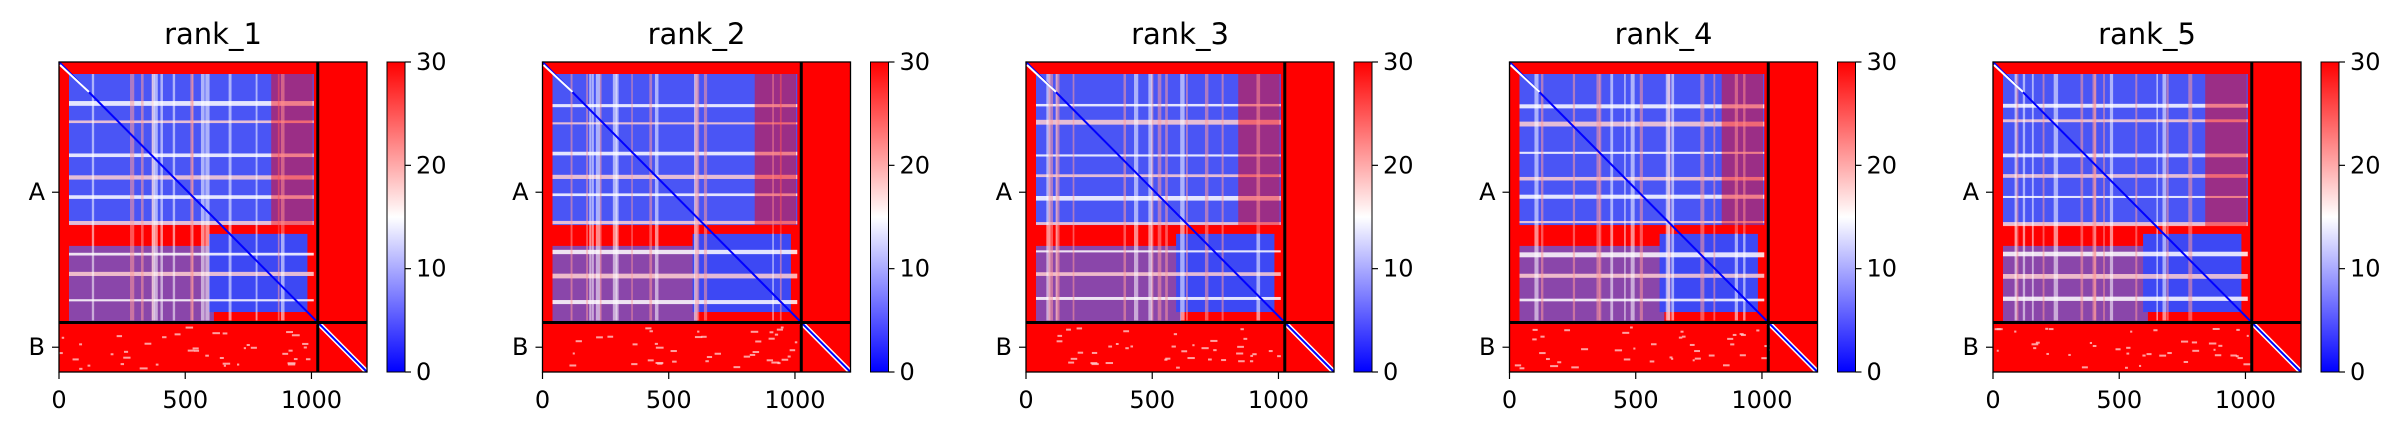 This screenshot has height=438, width=2401. I want to click on plot-frame, so click(696, 217).